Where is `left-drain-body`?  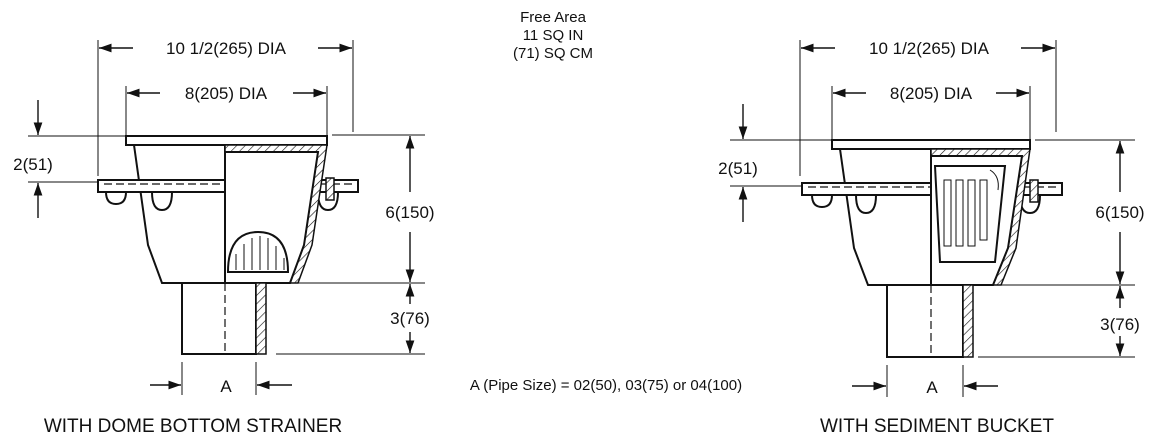
left-drain-body is located at coordinates (228, 245).